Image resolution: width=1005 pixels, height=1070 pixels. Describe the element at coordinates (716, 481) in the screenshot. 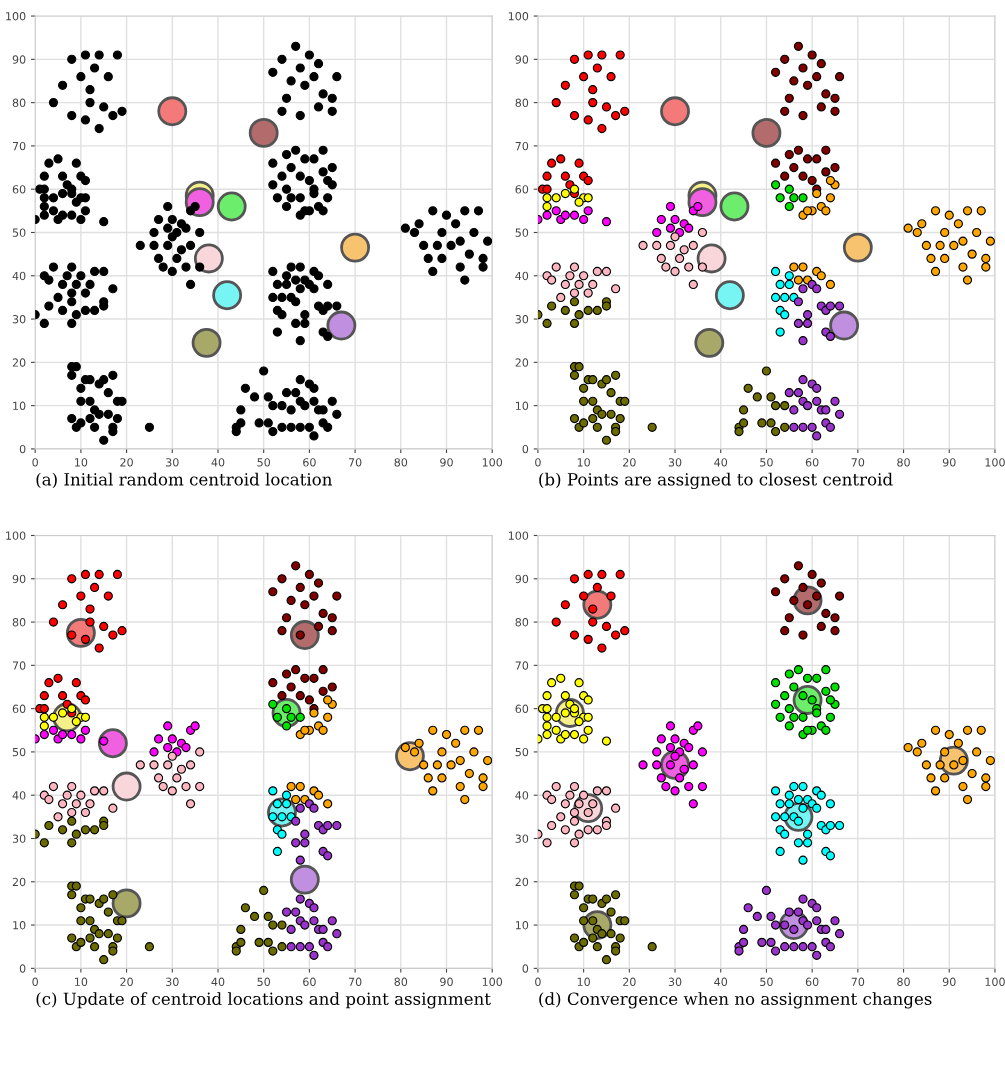

I see `text: (b) Points are assigned to closest centroid` at that location.